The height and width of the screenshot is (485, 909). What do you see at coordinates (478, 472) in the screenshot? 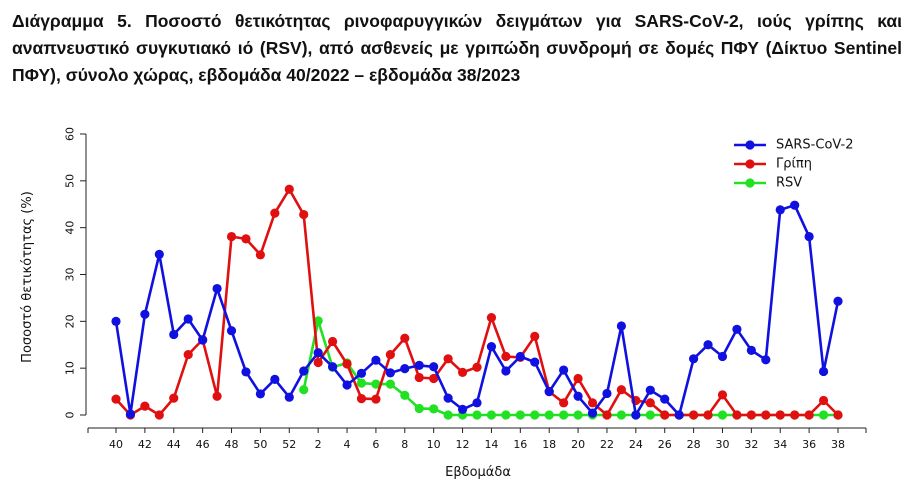
I see `x-axis-title: Εβδομάδα` at bounding box center [478, 472].